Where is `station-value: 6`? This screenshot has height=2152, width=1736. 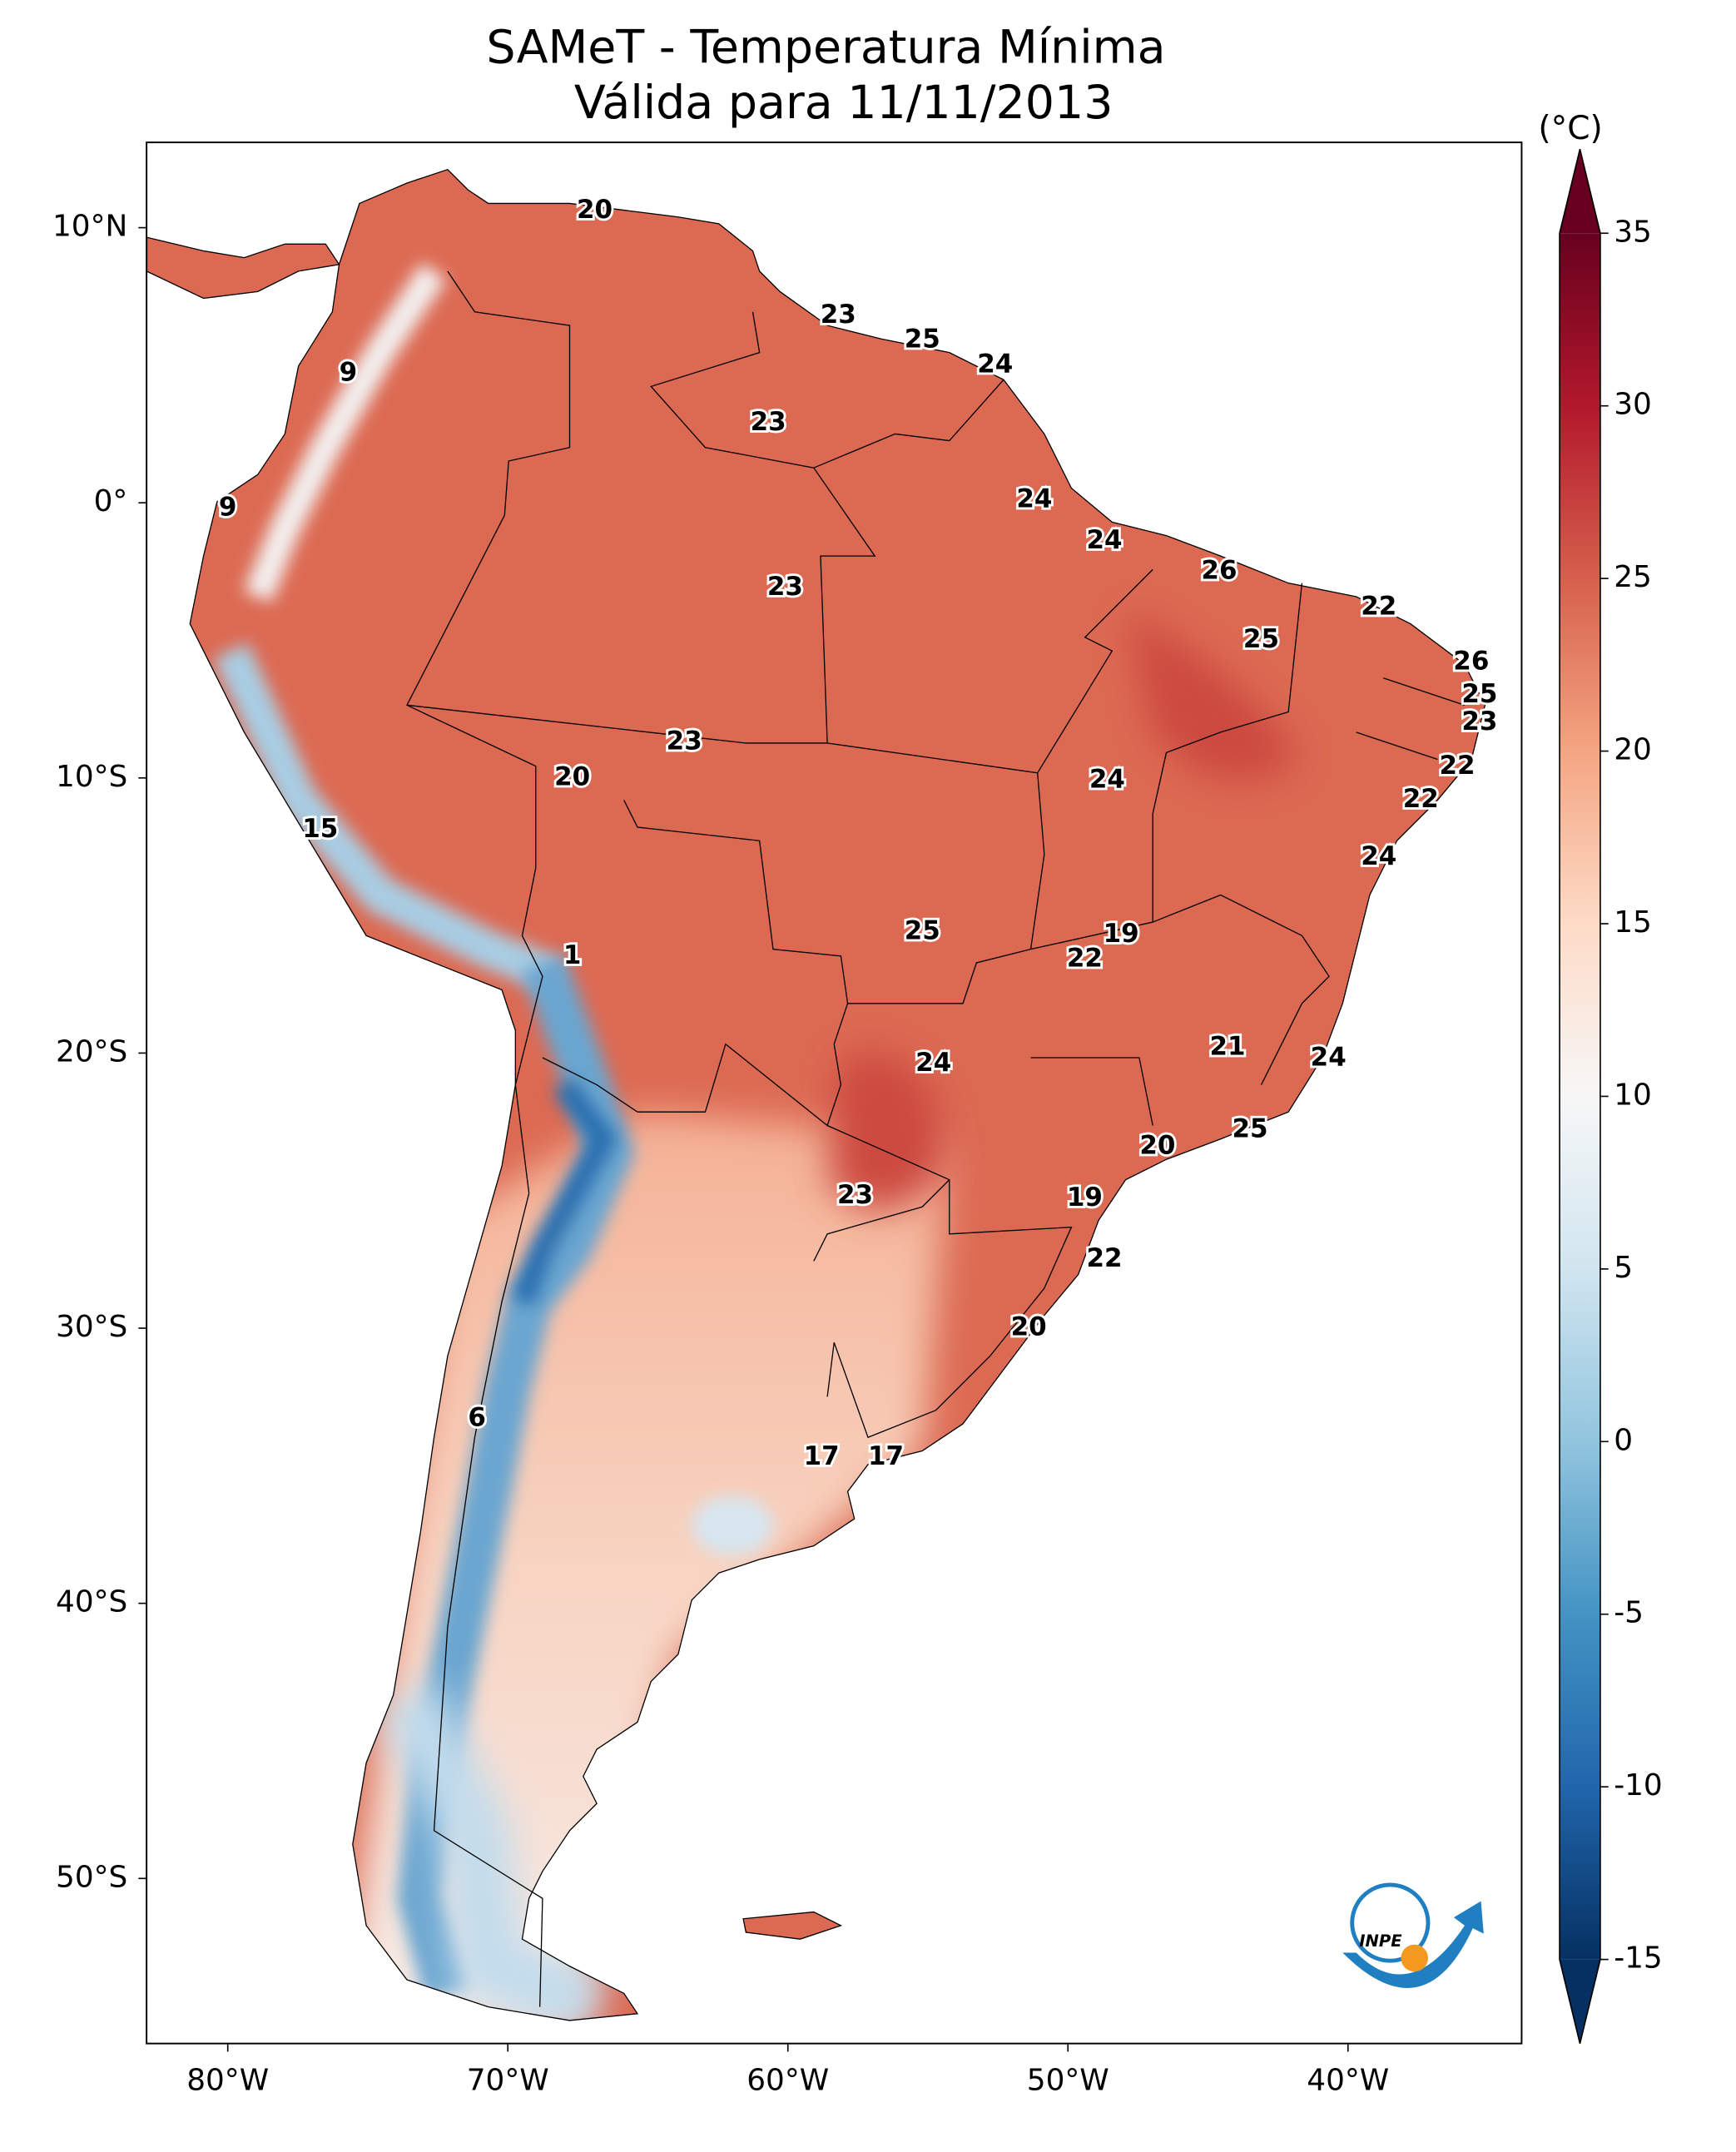 station-value: 6 is located at coordinates (477, 1418).